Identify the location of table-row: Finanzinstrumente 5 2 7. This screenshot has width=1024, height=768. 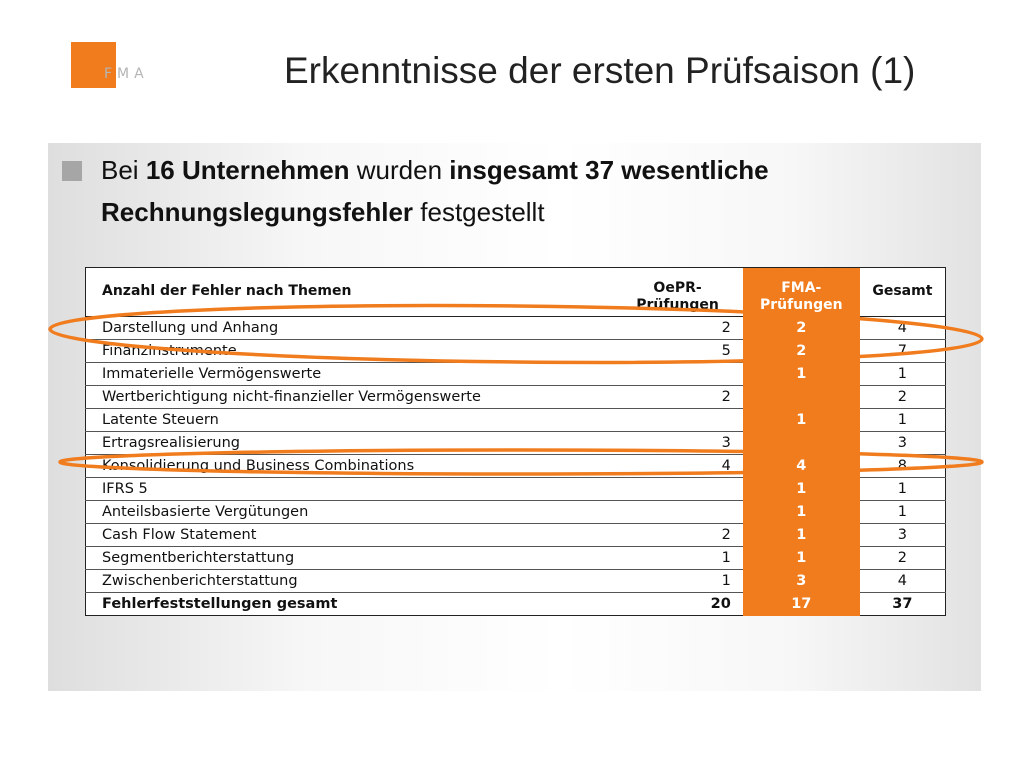
(515, 351).